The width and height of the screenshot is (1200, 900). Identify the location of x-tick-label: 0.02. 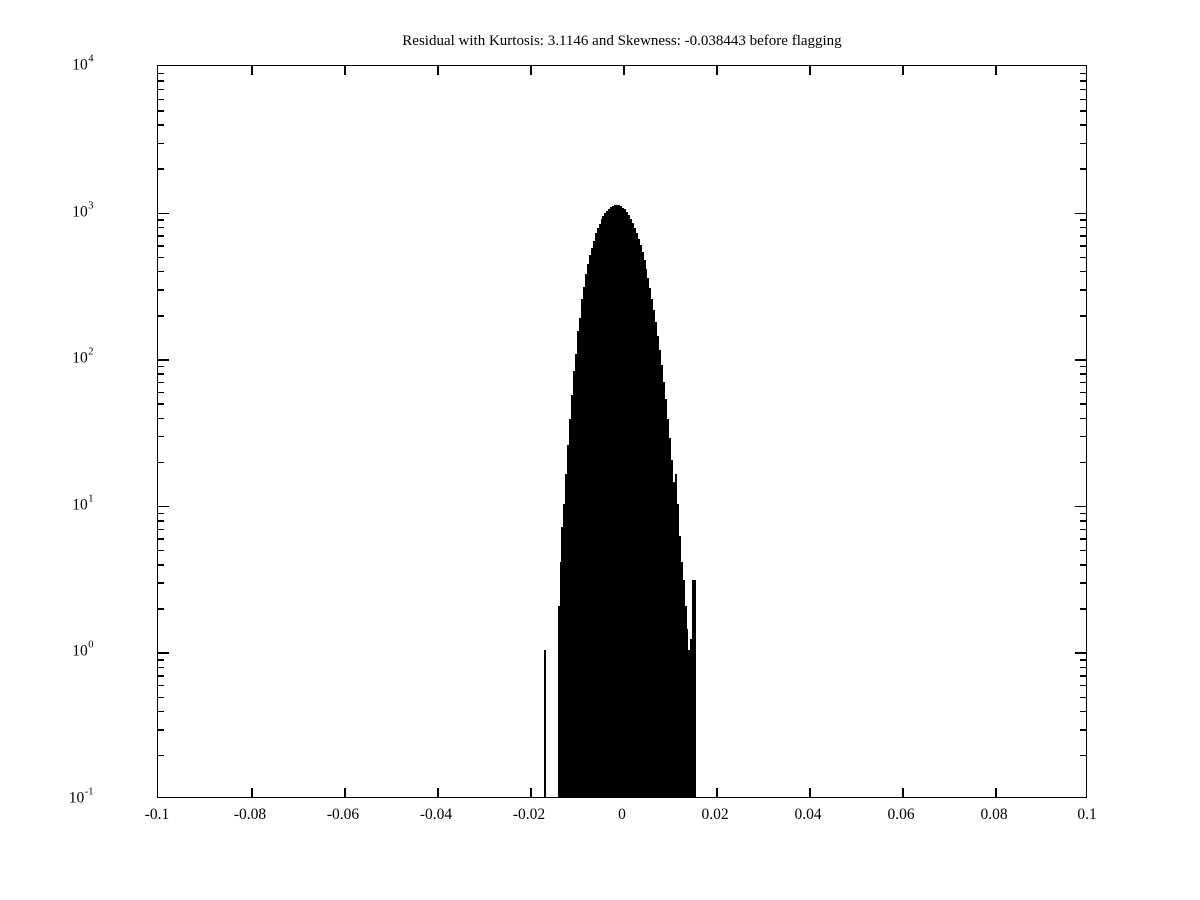
(715, 814).